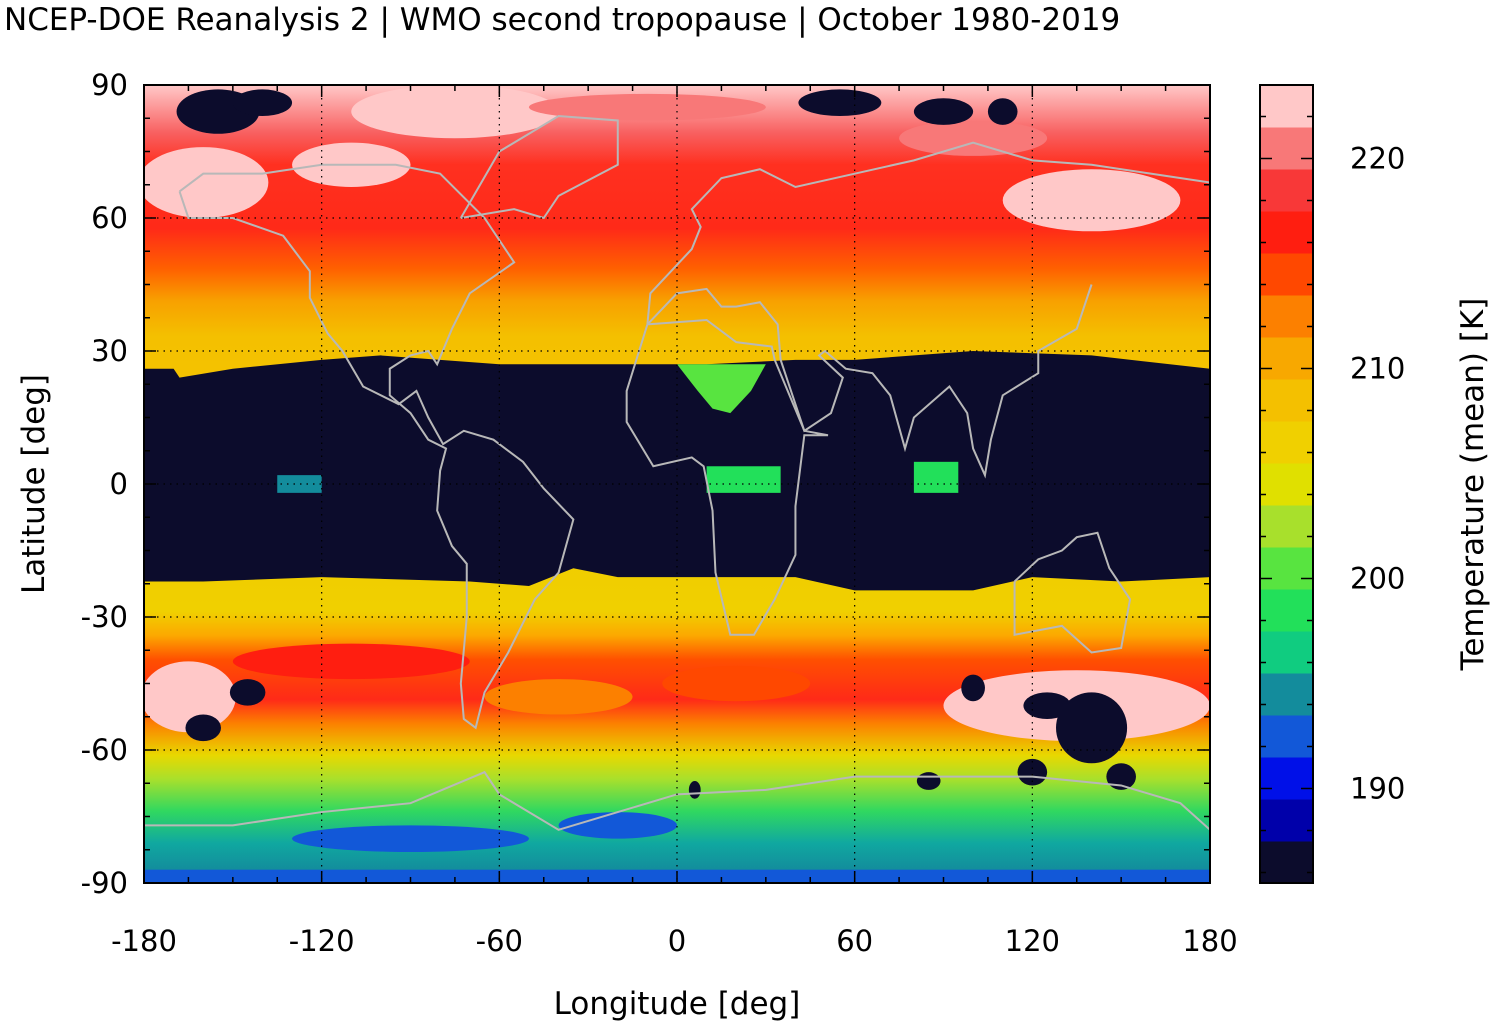  Describe the element at coordinates (1332, 484) in the screenshot. I see `colorbar: 190 200 210 220` at that location.